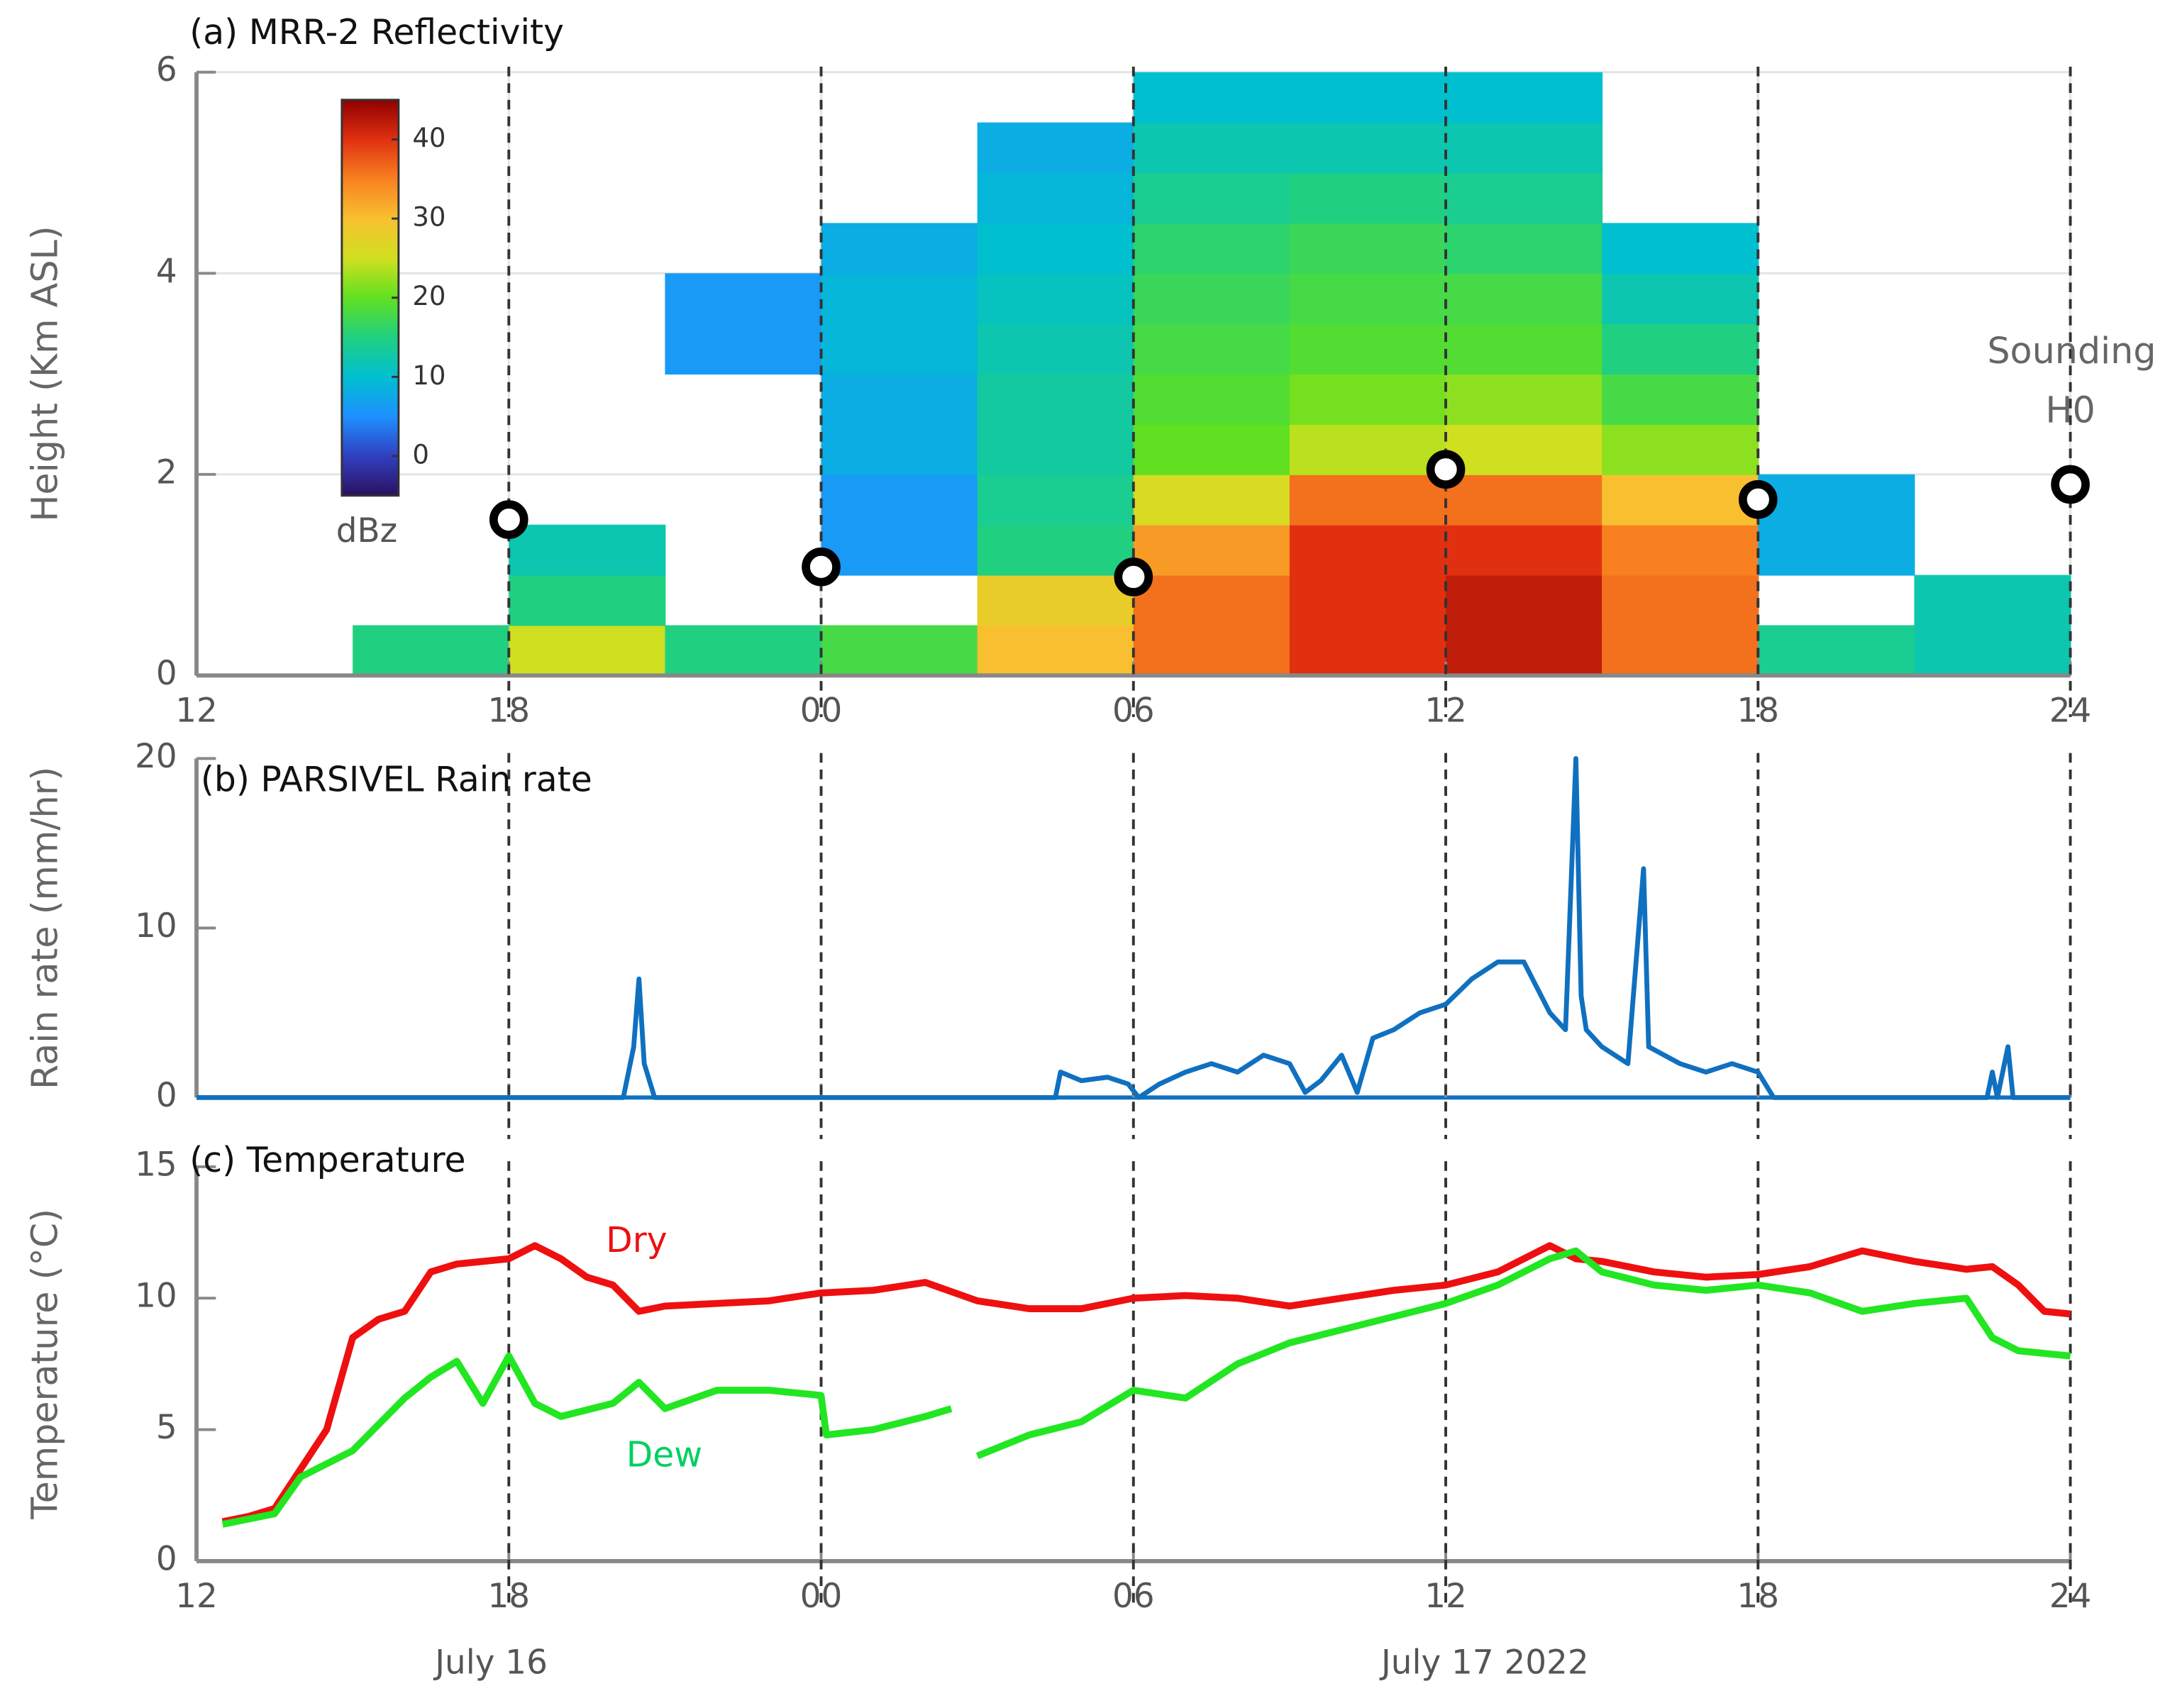  Describe the element at coordinates (428, 217) in the screenshot. I see `colorbar-tick-label: 30` at that location.